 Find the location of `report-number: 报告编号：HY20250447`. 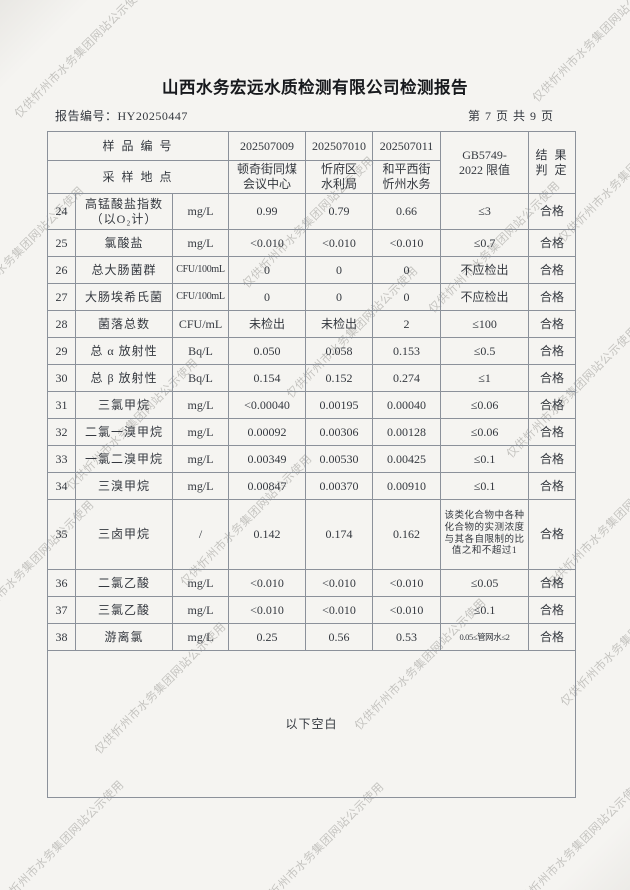

report-number: 报告编号：HY20250447 is located at coordinates (121, 116).